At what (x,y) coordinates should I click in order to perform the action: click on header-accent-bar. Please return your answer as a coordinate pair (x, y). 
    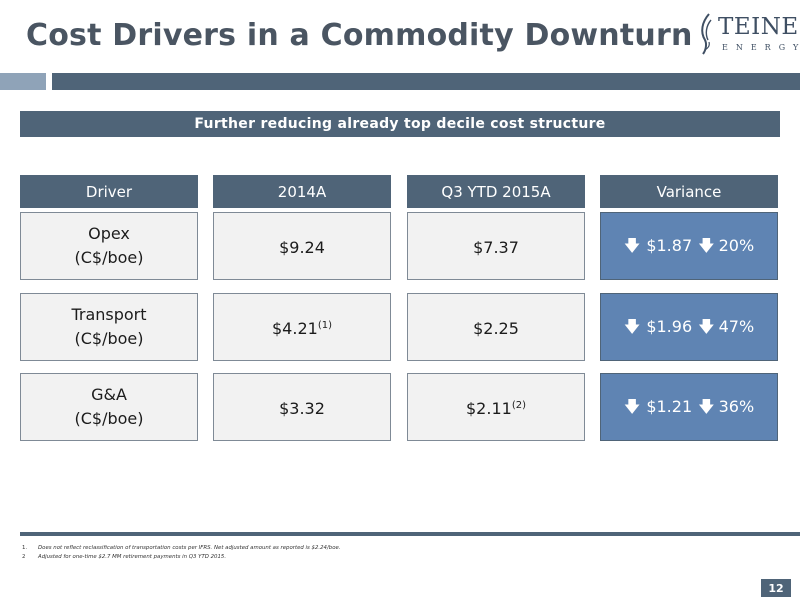
    Looking at the image, I should click on (426, 81).